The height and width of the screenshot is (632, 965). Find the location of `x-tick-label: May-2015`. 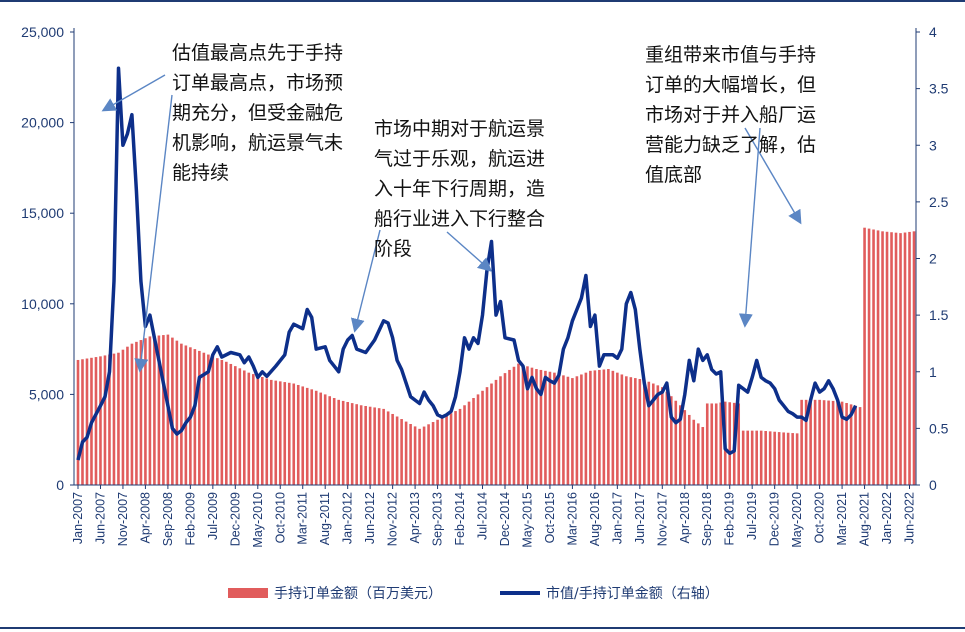

x-tick-label: May-2015 is located at coordinates (527, 520).